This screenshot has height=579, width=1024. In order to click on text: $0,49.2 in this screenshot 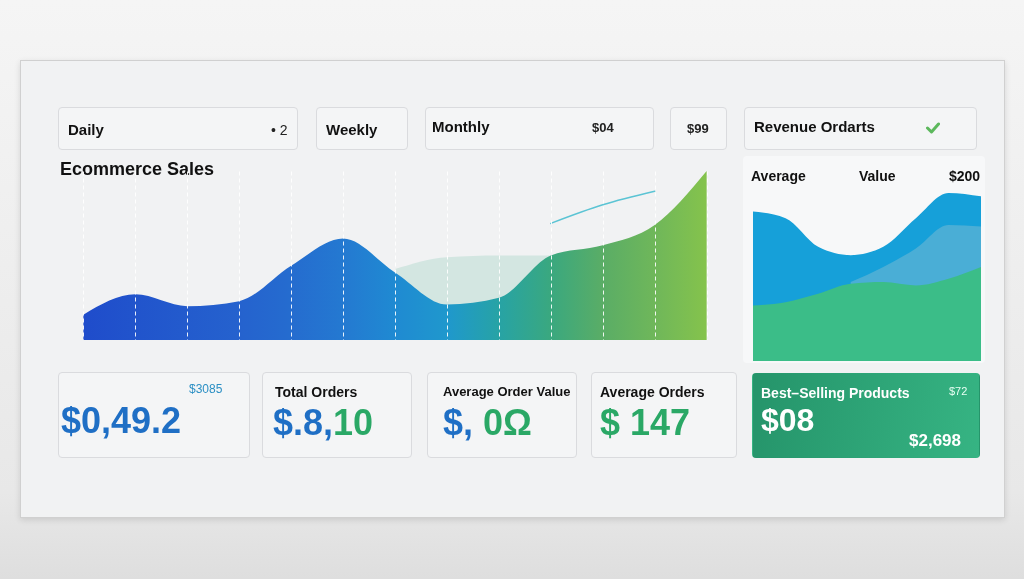, I will do `click(121, 420)`.